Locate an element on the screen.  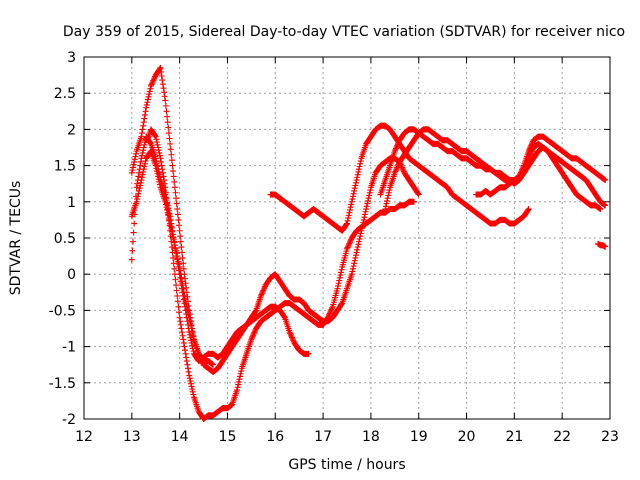
x-tick-label: 20 is located at coordinates (467, 437).